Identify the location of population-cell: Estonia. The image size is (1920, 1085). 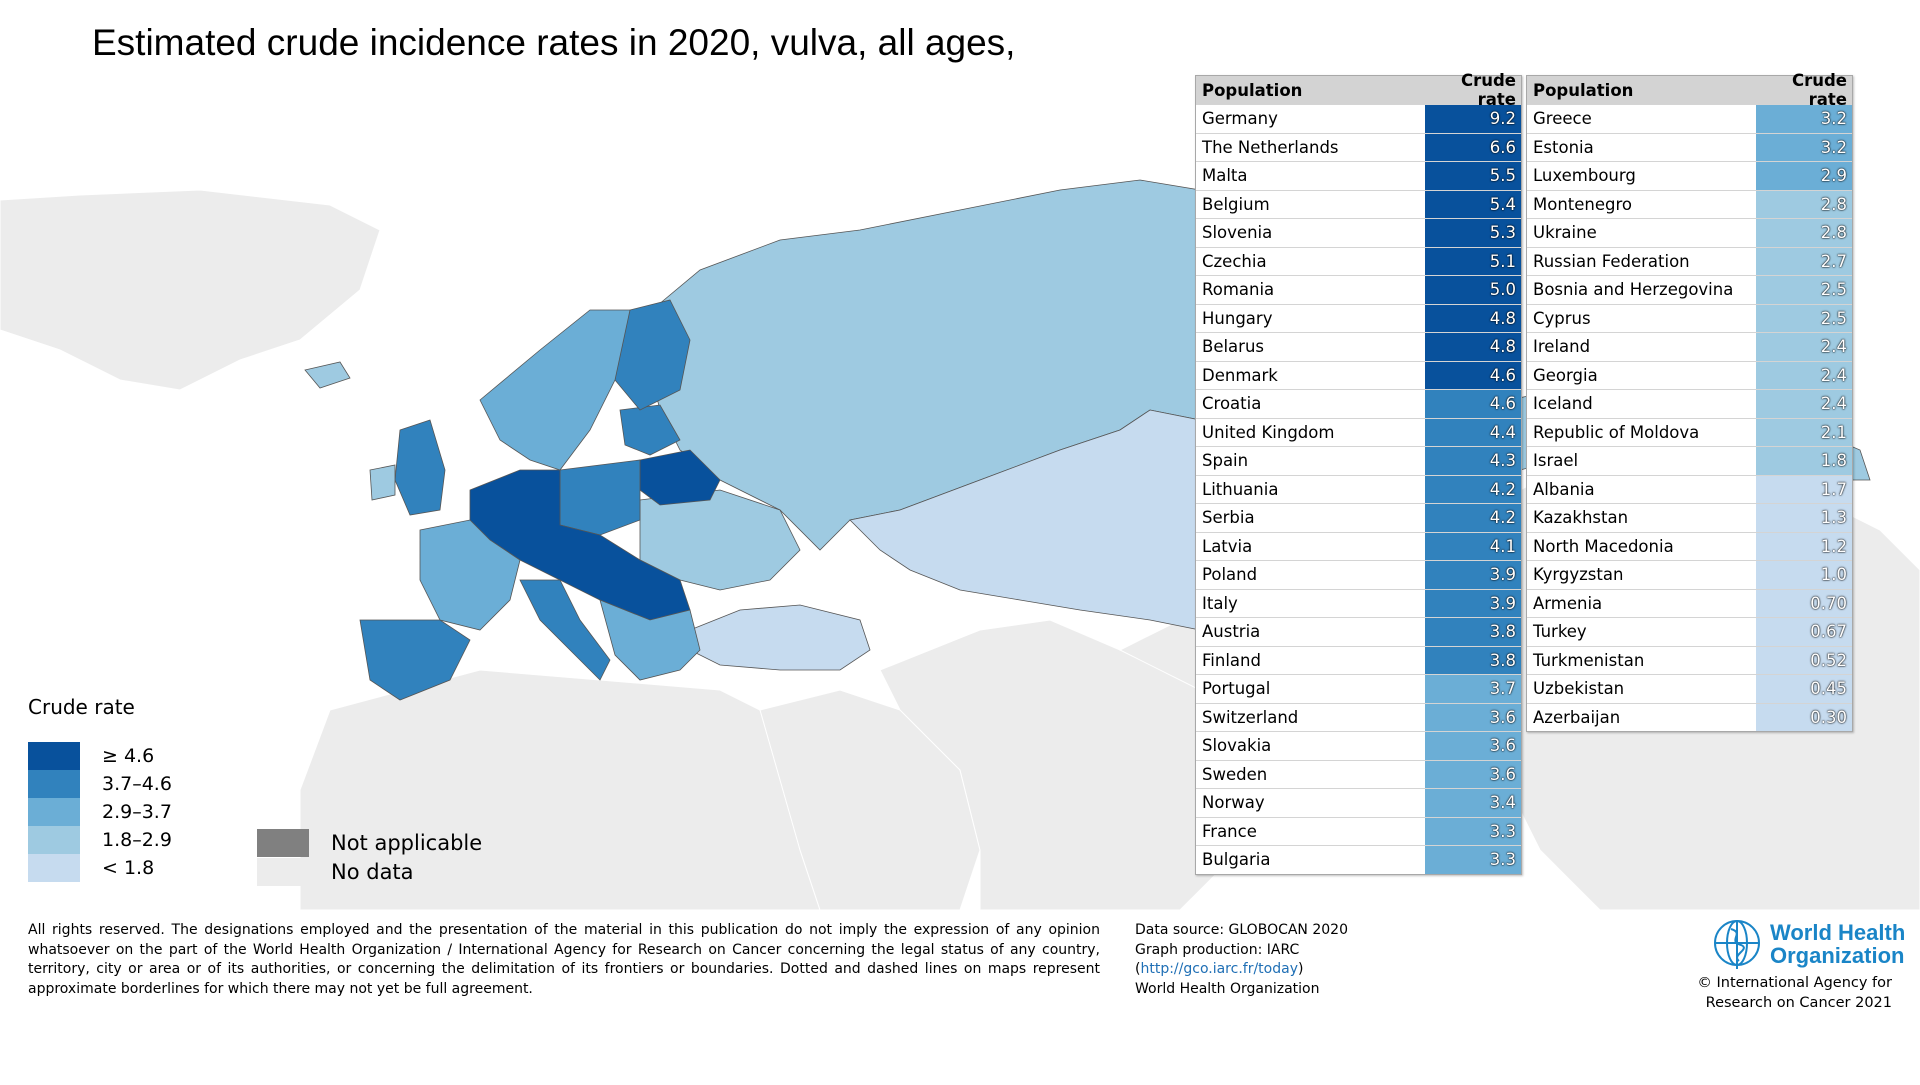
(1563, 147).